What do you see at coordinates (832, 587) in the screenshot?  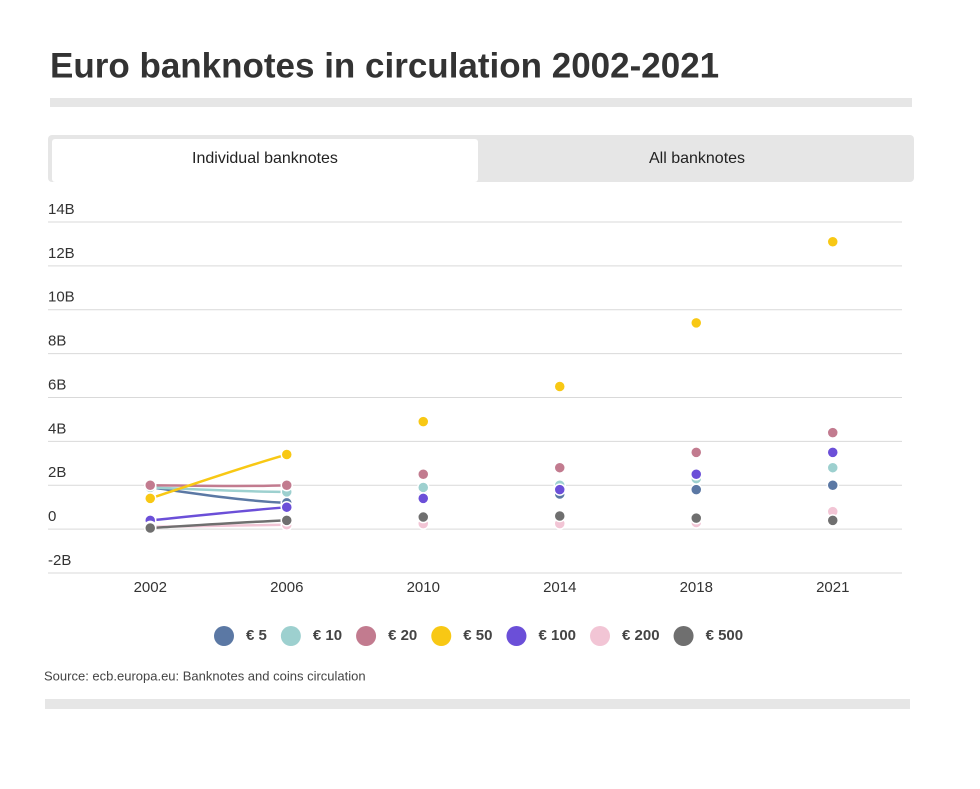 I see `x-tick-label: 2021` at bounding box center [832, 587].